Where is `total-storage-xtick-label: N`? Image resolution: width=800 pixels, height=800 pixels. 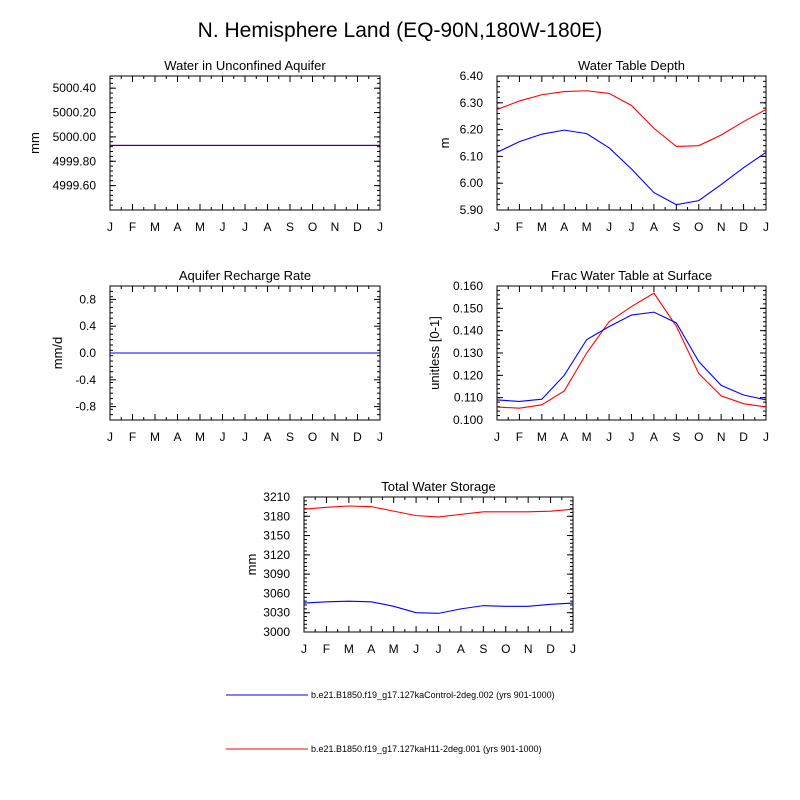 total-storage-xtick-label: N is located at coordinates (528, 649).